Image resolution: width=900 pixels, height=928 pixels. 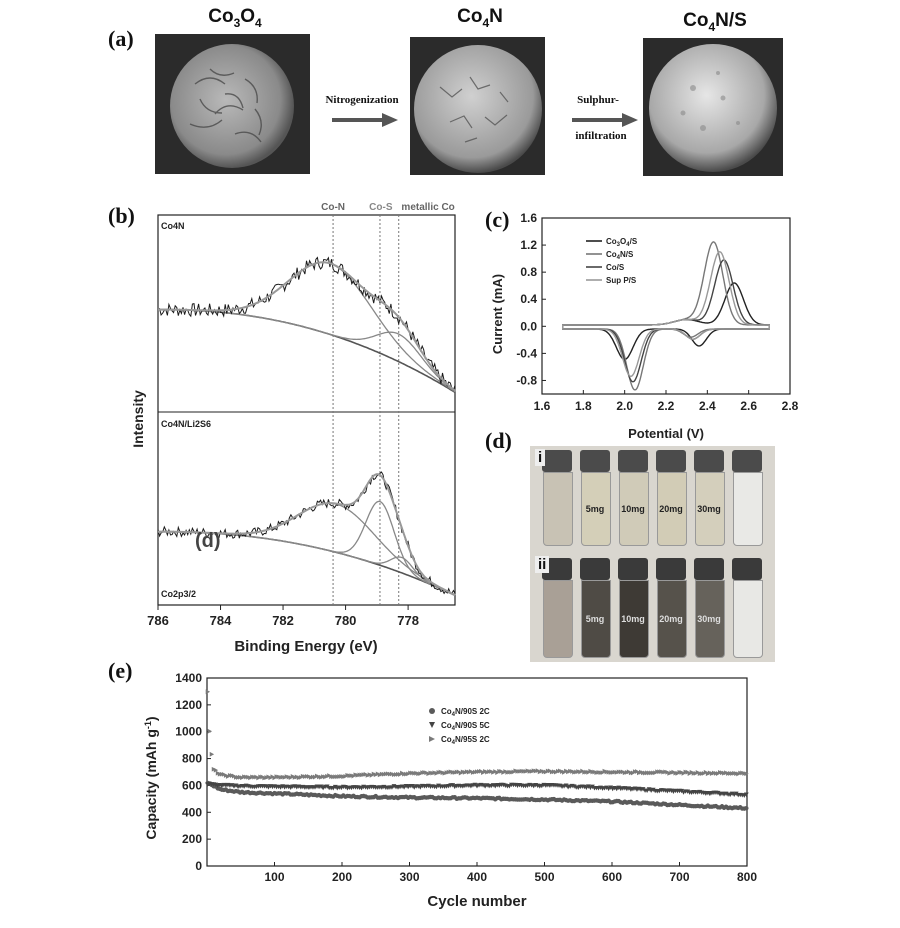 I want to click on cycling-xlabel: Cycle number, so click(x=476, y=901).